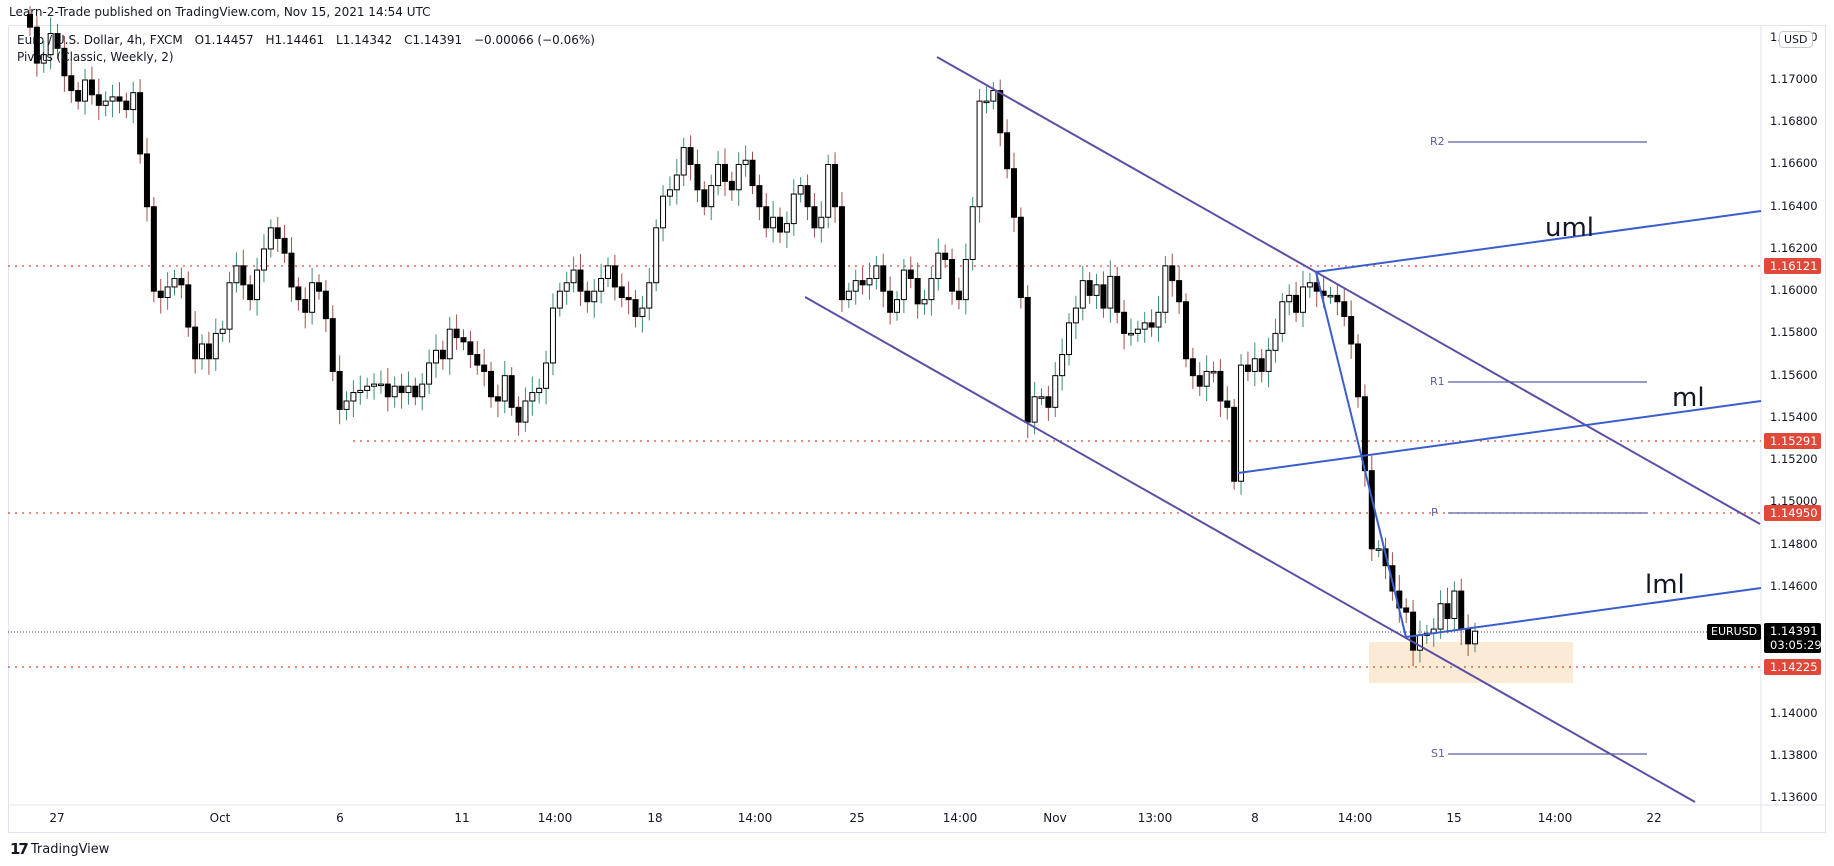 This screenshot has width=1834, height=866. Describe the element at coordinates (1499, 437) in the screenshot. I see `median-line` at that location.